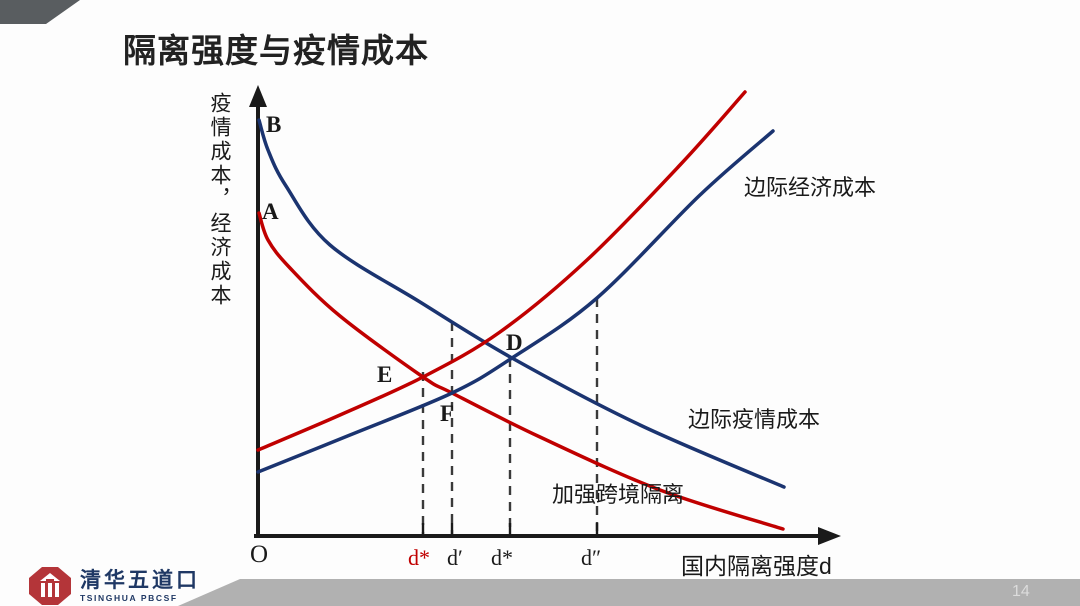 This screenshot has height=606, width=1080. What do you see at coordinates (258, 96) in the screenshot?
I see `y-axis-arrow-icon` at bounding box center [258, 96].